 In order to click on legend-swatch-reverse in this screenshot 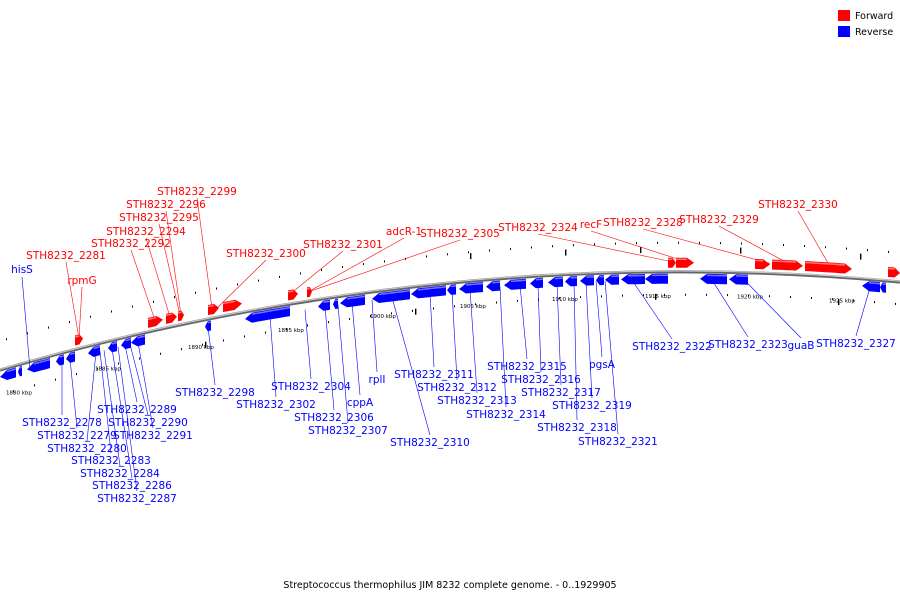, I will do `click(844, 31)`.